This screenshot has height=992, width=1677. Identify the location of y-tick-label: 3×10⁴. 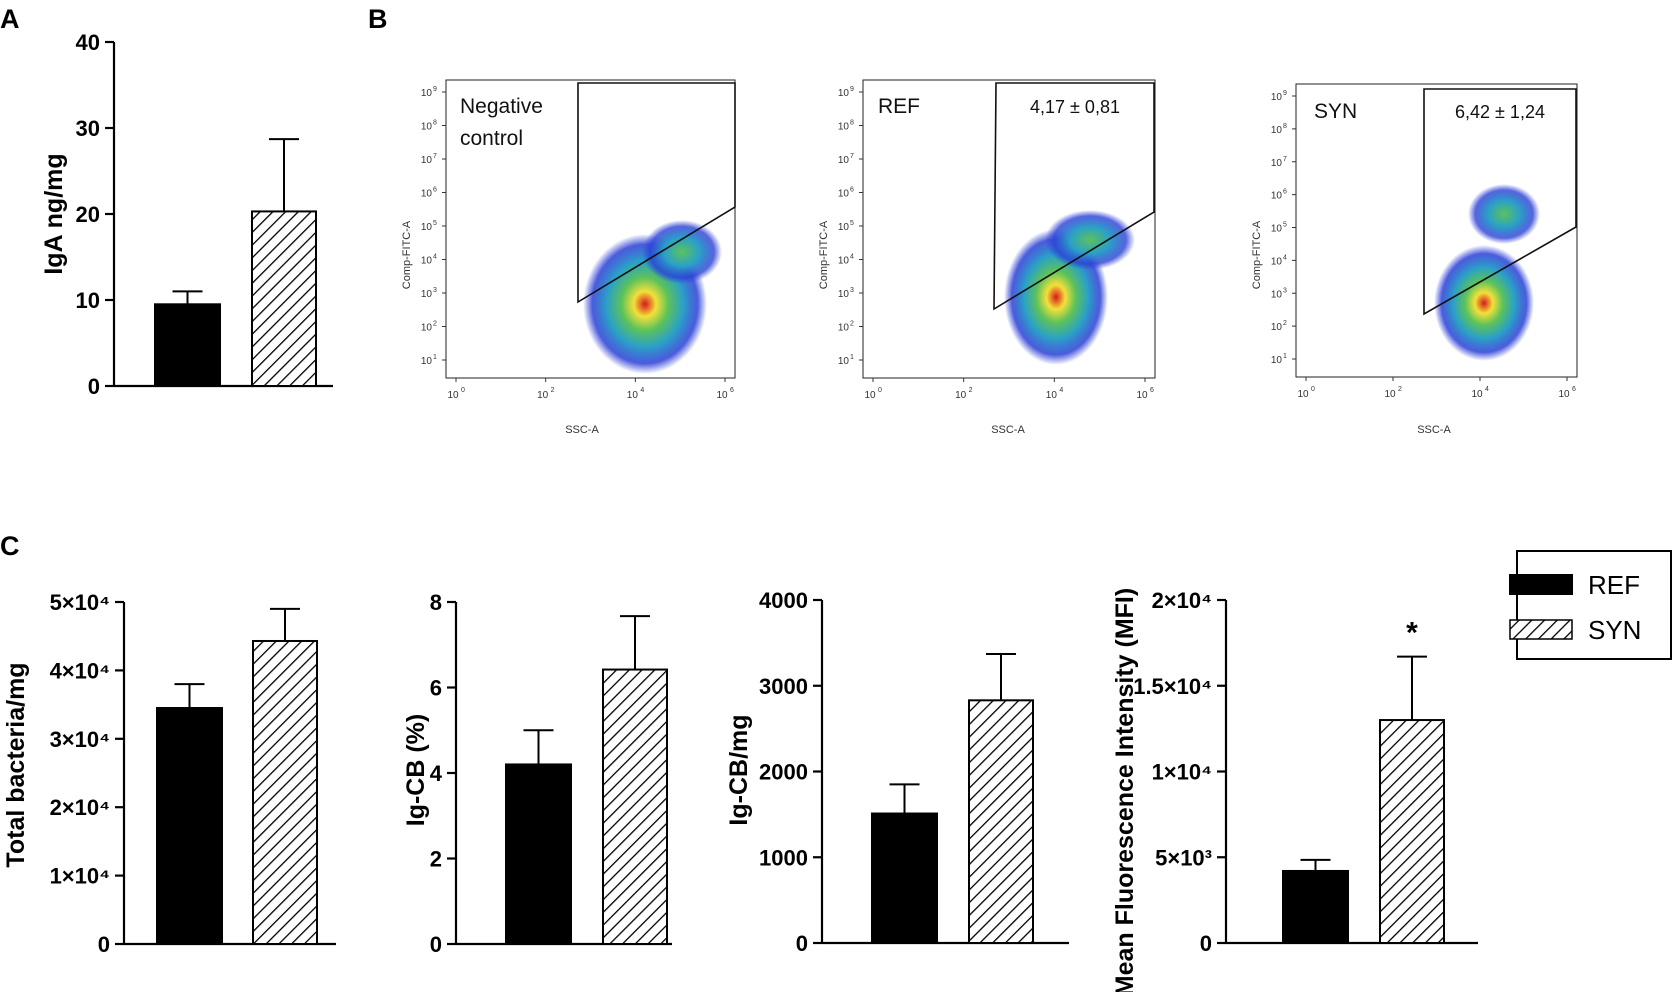
(80, 739).